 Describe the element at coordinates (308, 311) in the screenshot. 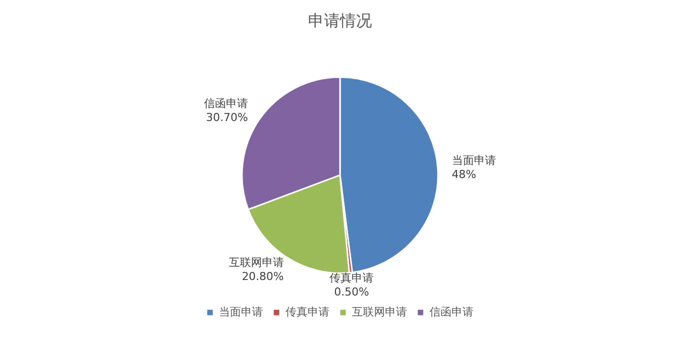

I see `legend-label: 传真申请` at that location.